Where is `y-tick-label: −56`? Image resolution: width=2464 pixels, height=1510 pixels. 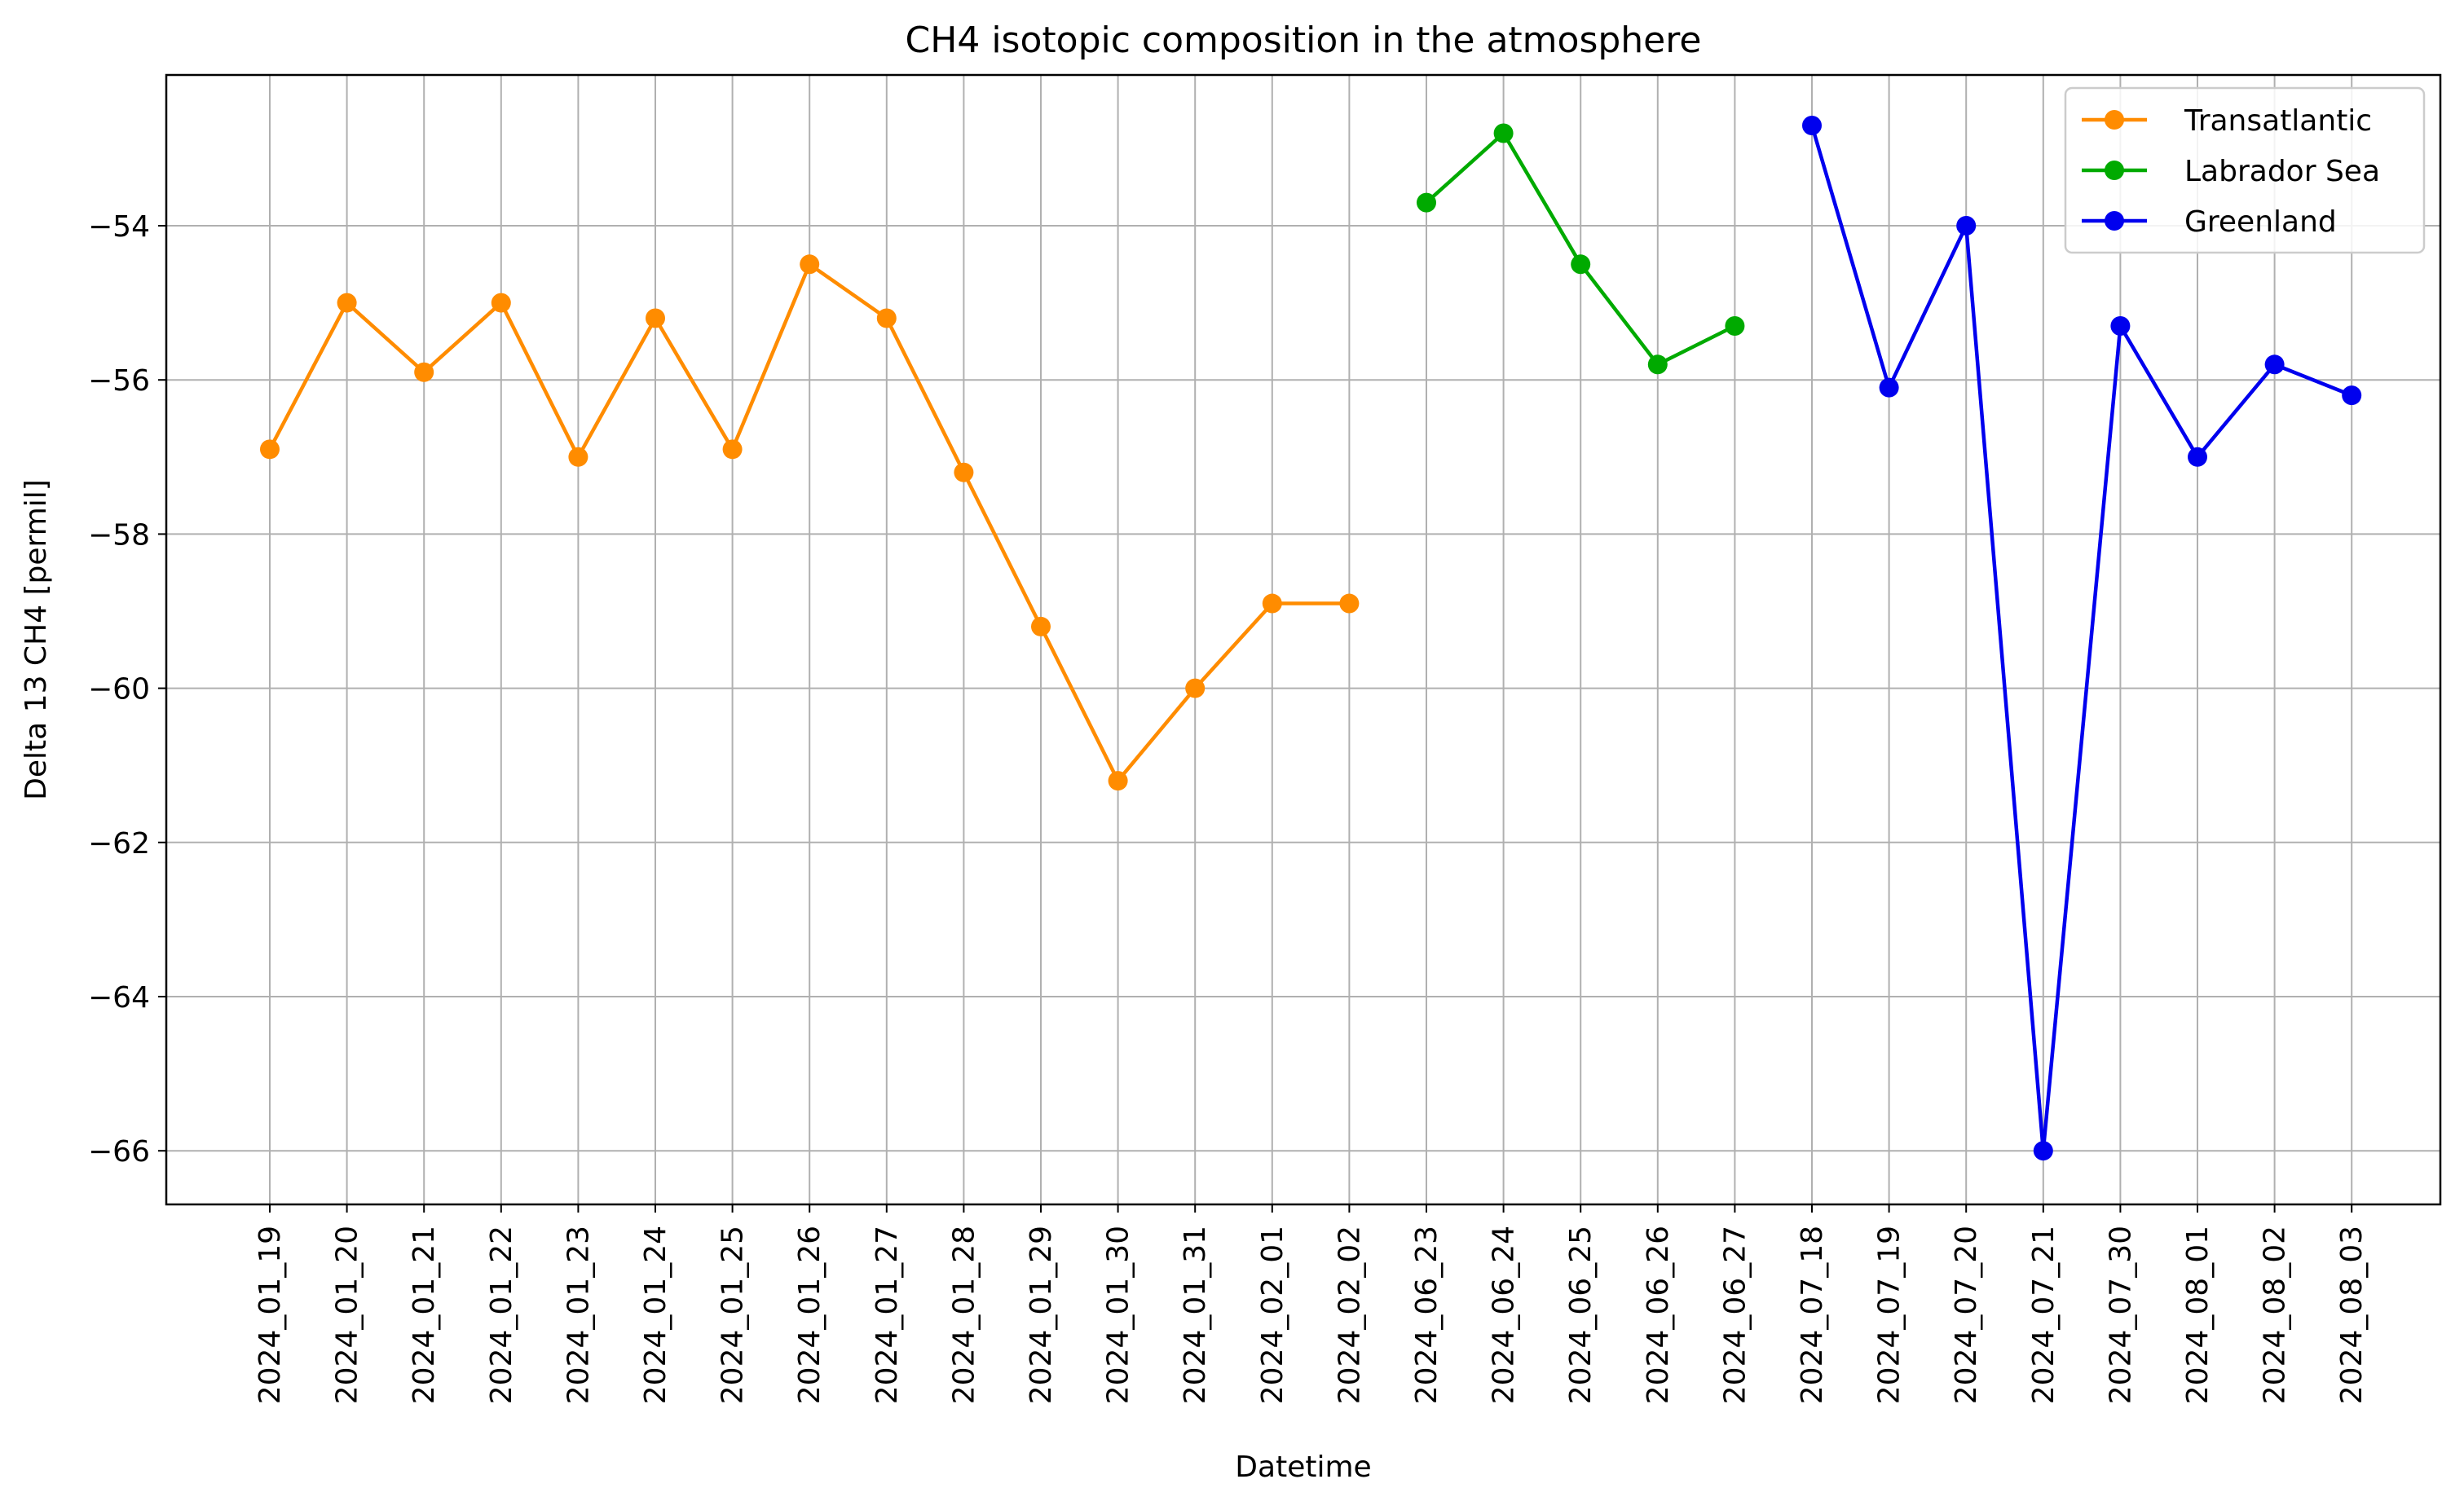 y-tick-label: −56 is located at coordinates (119, 381).